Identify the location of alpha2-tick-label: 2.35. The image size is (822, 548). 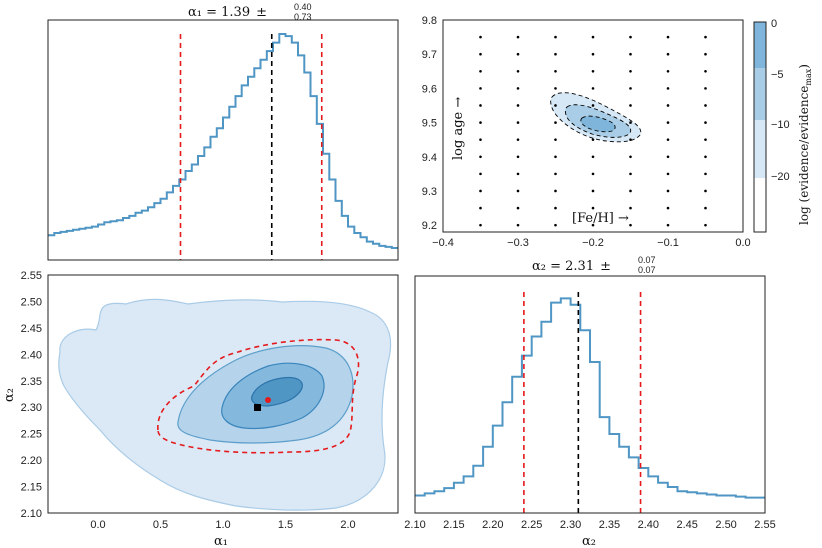
(31, 382).